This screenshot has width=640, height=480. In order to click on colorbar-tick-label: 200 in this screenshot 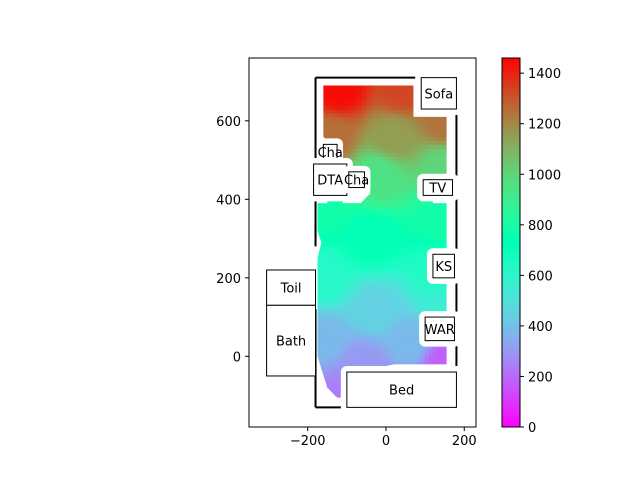, I will do `click(540, 377)`.